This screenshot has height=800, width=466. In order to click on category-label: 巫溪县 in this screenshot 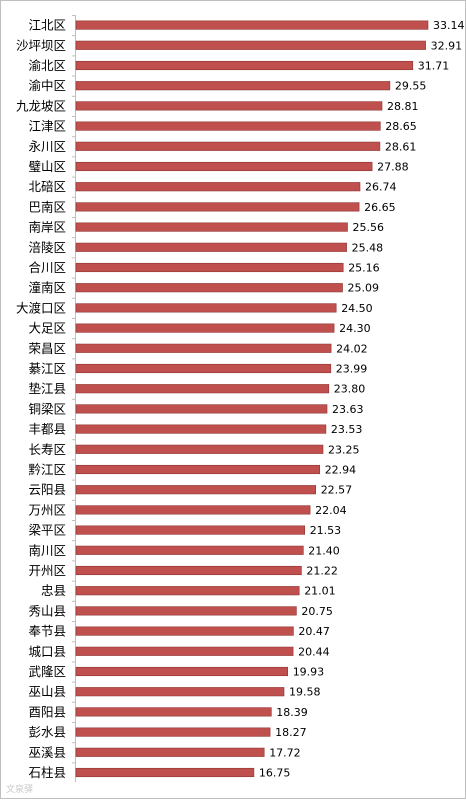, I will do `click(47, 752)`.